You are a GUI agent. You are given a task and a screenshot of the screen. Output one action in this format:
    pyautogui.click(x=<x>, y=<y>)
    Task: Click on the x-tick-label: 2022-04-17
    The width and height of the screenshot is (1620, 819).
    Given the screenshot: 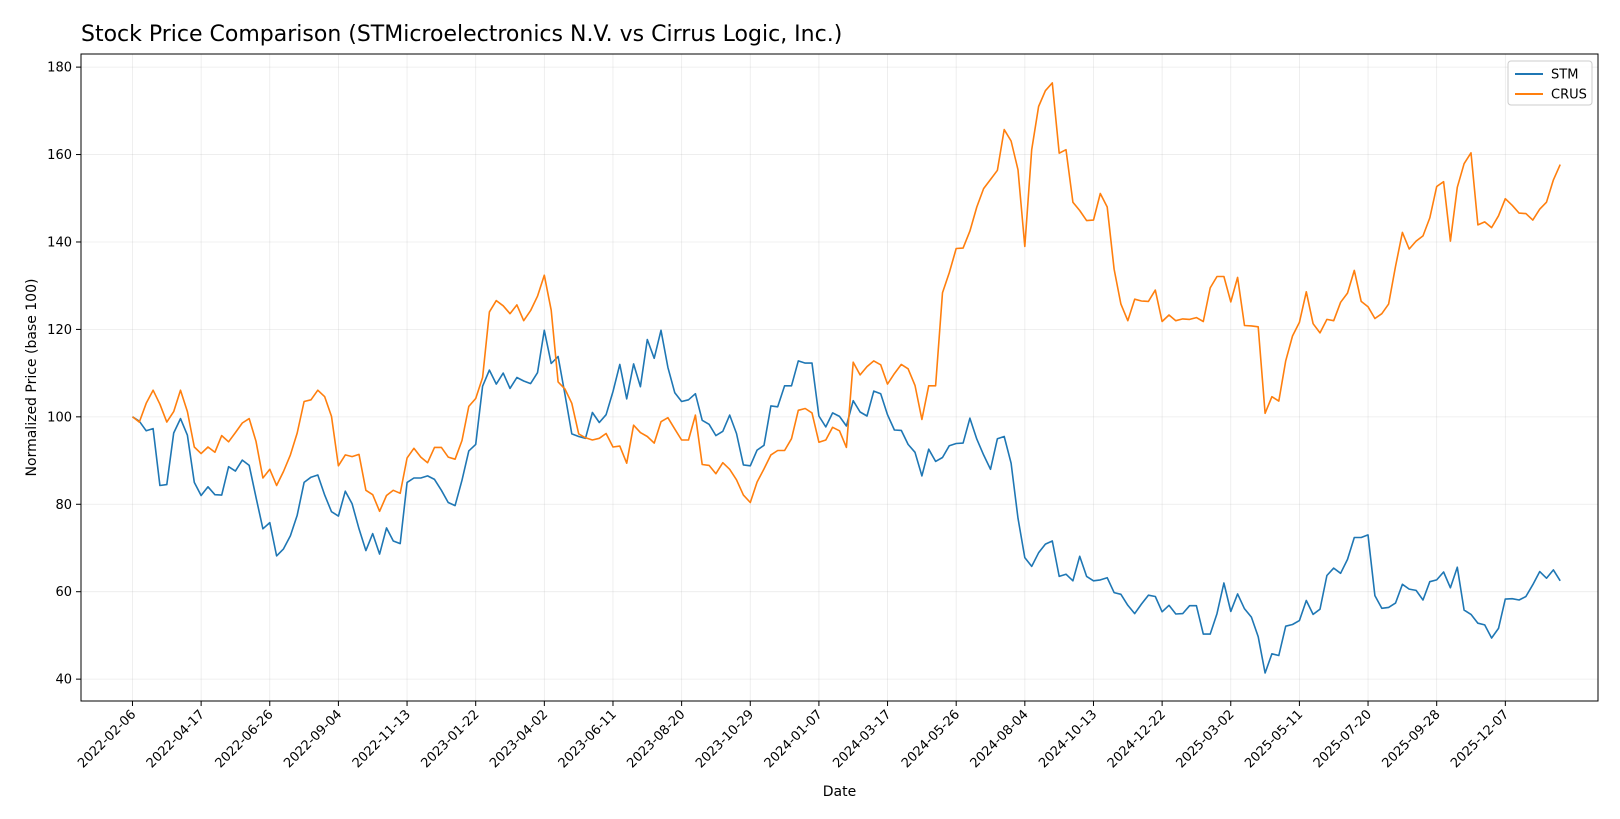 What is the action you would take?
    pyautogui.click(x=176, y=739)
    